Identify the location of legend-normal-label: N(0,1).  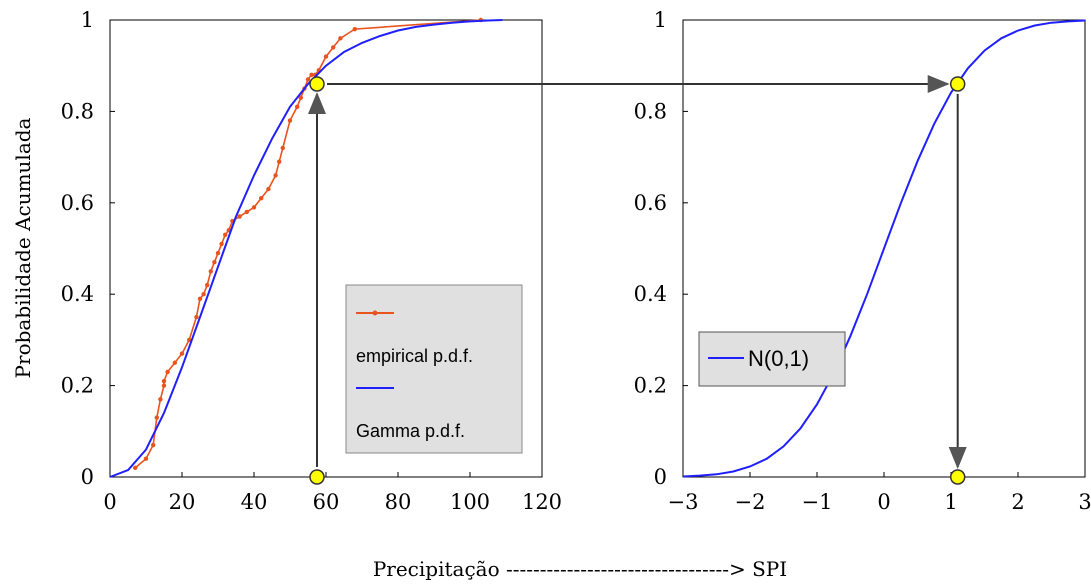
(778, 358).